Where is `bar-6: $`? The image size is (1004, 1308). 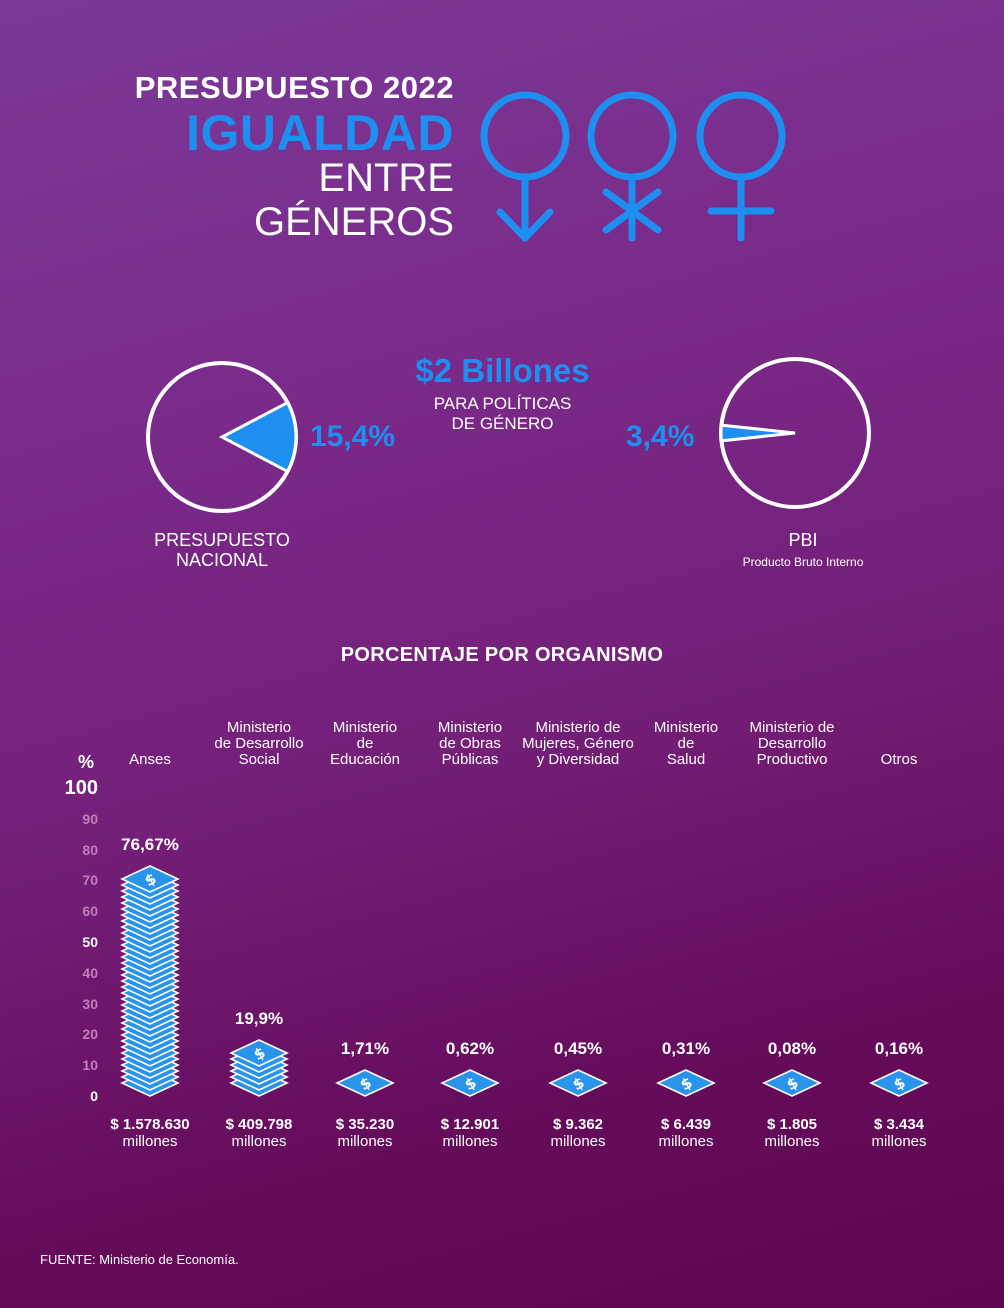
bar-6: $ is located at coordinates (792, 1083).